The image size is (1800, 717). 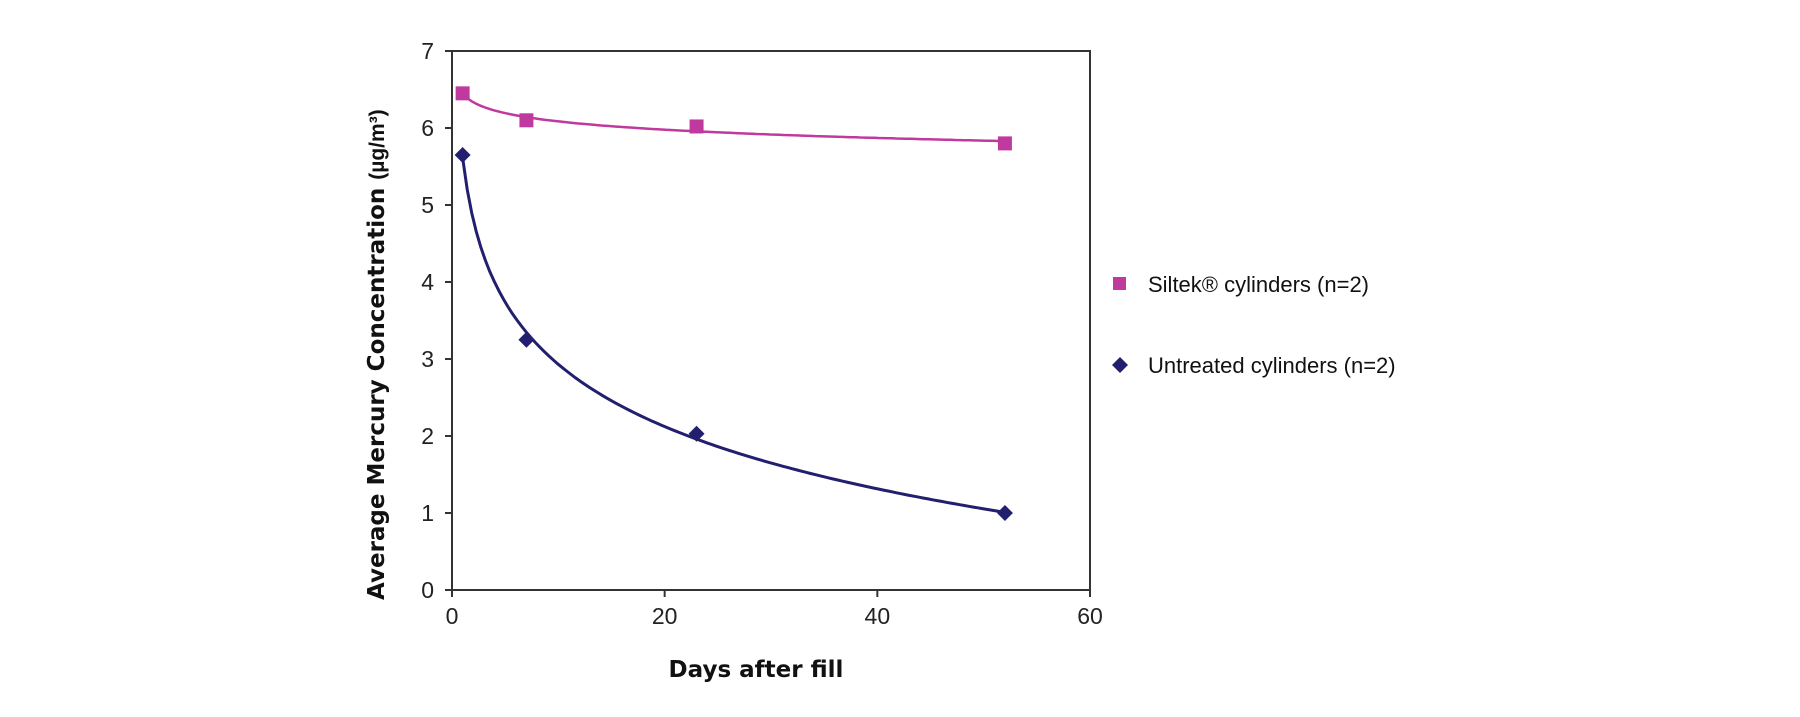 What do you see at coordinates (1120, 365) in the screenshot?
I see `legend-marker-untreated` at bounding box center [1120, 365].